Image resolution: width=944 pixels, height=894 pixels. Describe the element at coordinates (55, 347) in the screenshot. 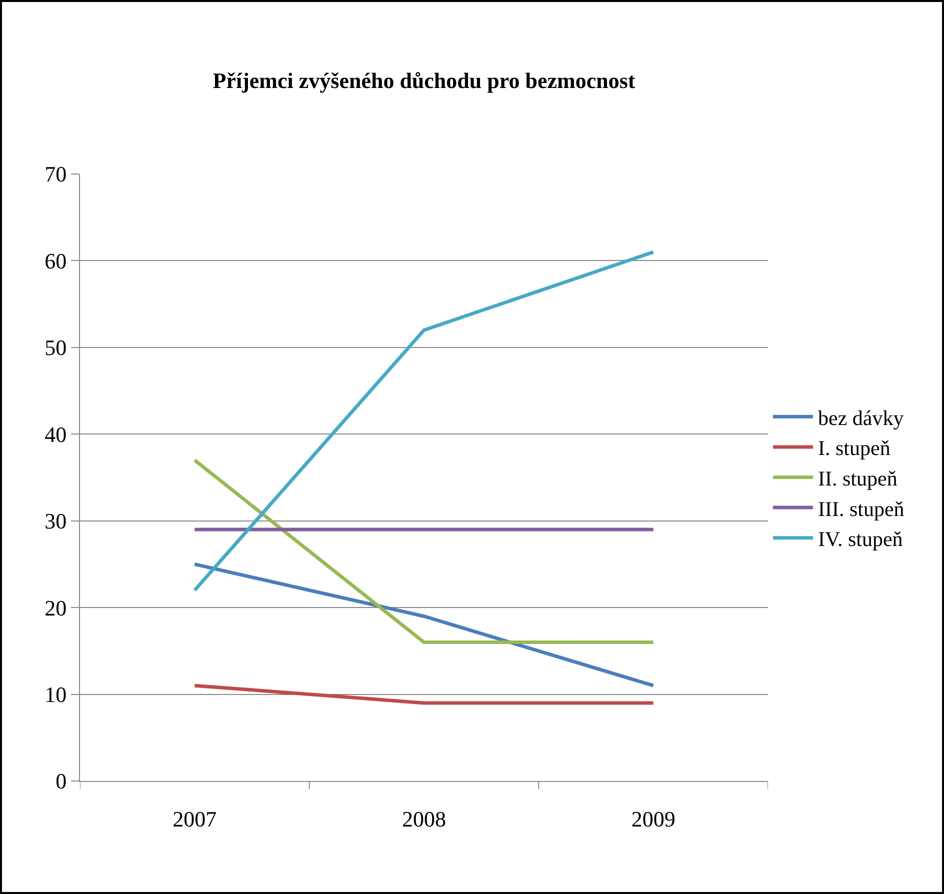

I see `y-tick-label: 50` at that location.